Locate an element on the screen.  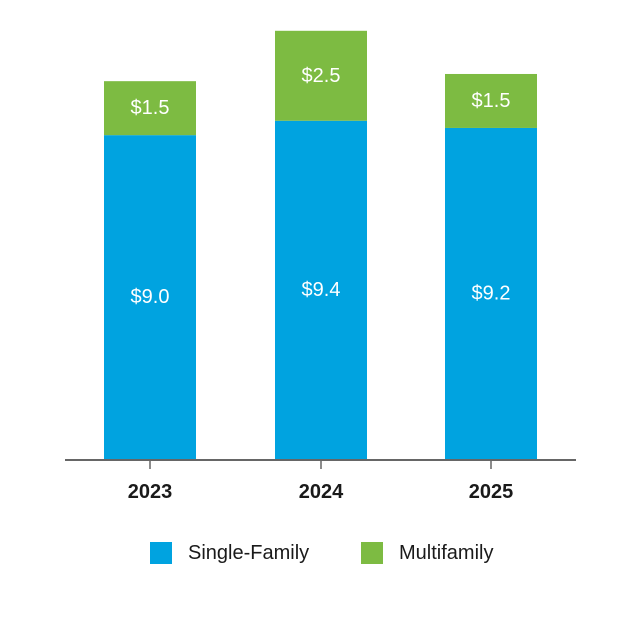
x-ticks-layer: 2023 2024 2025 is located at coordinates (321, 481).